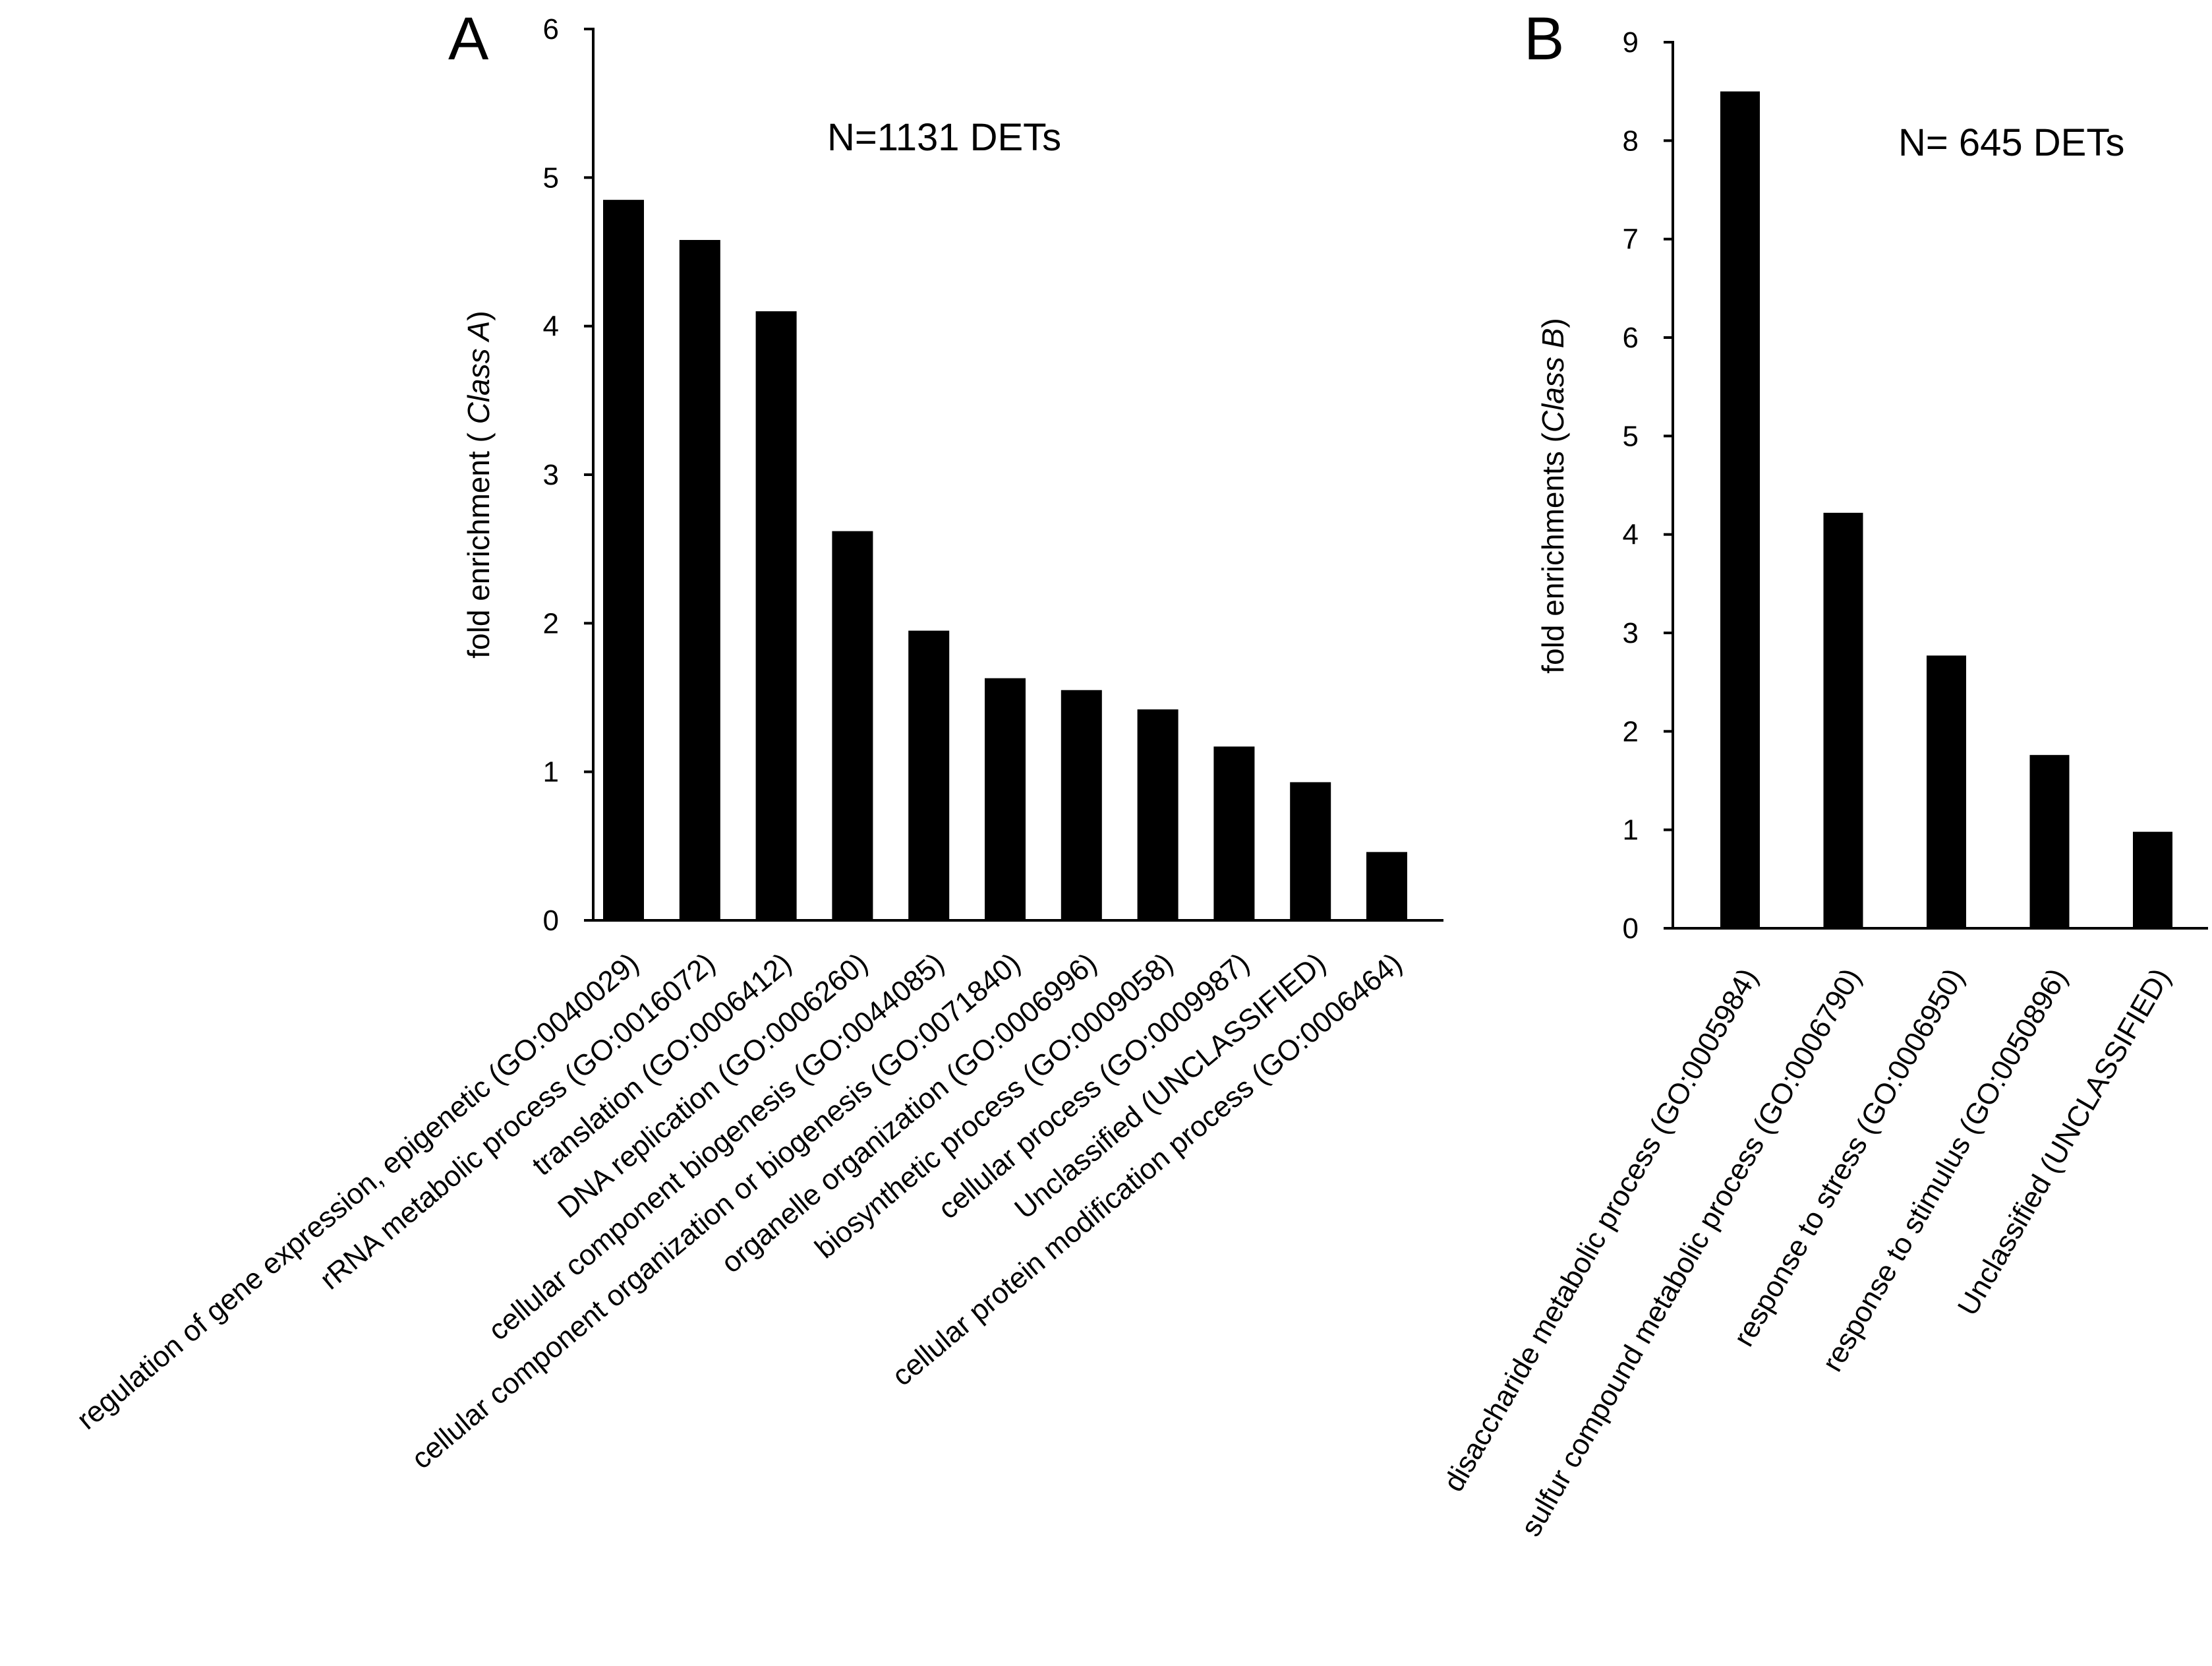 This screenshot has width=2212, height=1666. I want to click on panel-a-y-tick-label: 2, so click(551, 623).